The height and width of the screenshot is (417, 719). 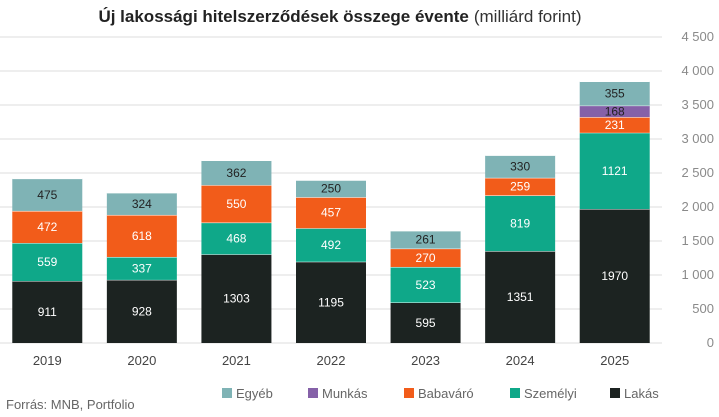 I want to click on data-label-Személyi-2019: 559, so click(x=47, y=262).